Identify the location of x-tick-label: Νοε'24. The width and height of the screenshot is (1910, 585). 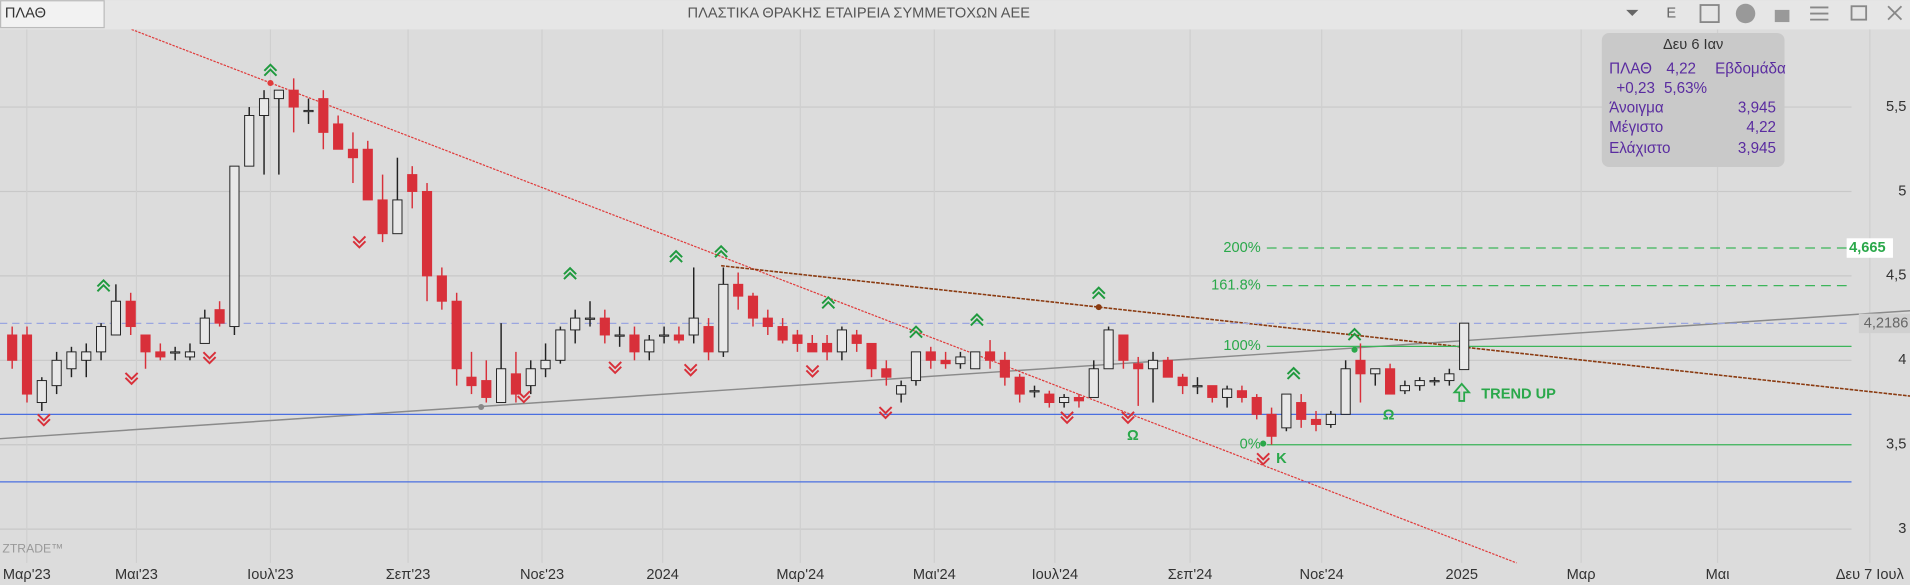
(1322, 575).